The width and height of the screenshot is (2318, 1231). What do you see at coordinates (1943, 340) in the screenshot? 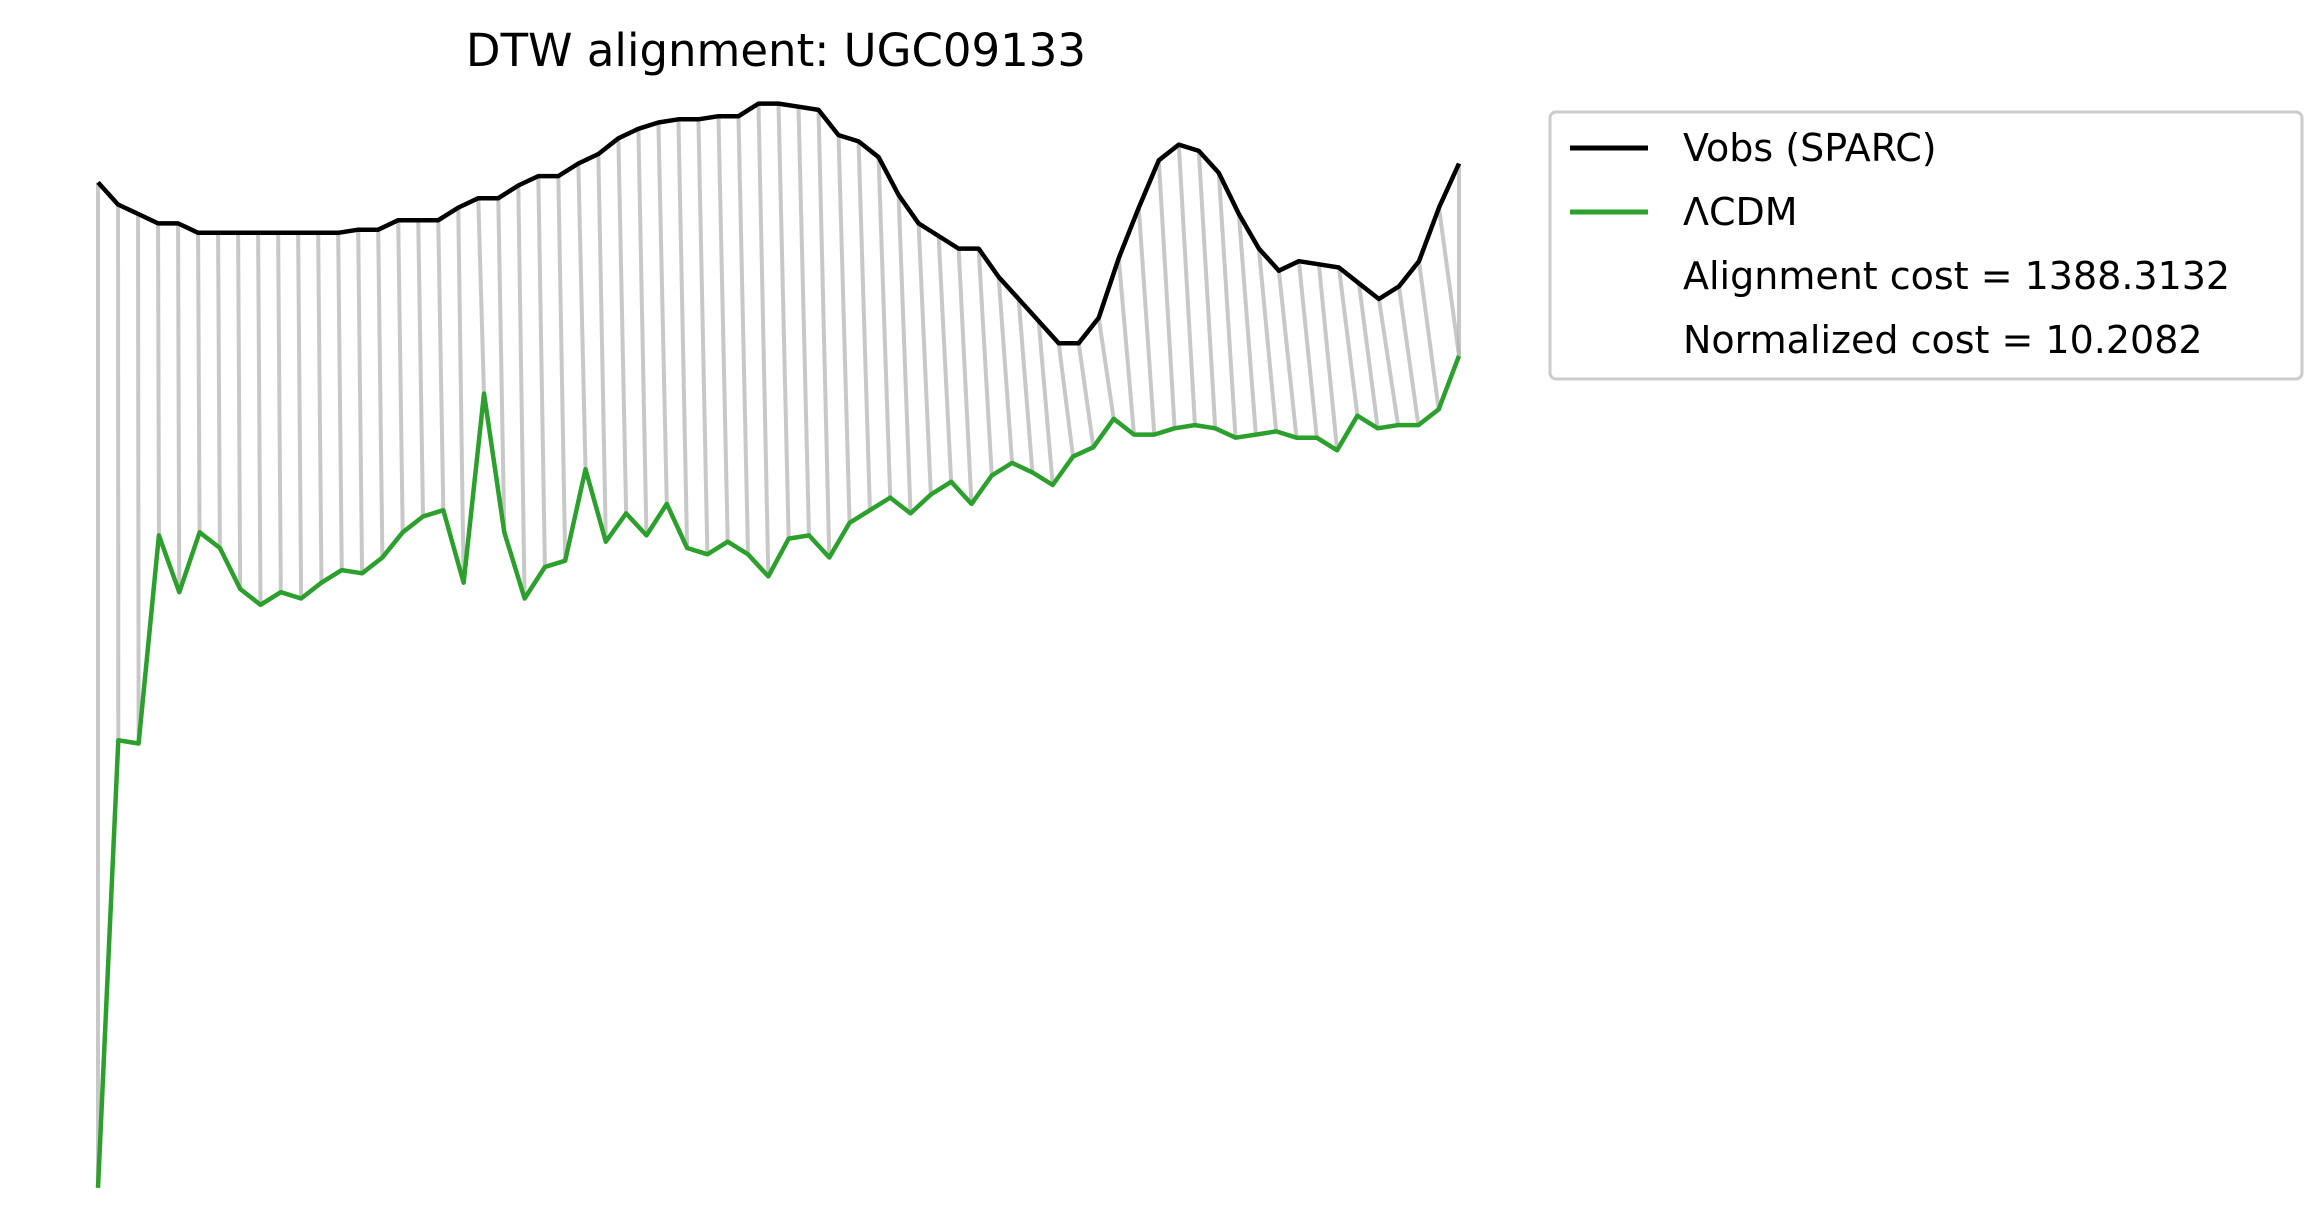
I see `legend-normalized-cost: Normalized cost = 10.2082` at bounding box center [1943, 340].